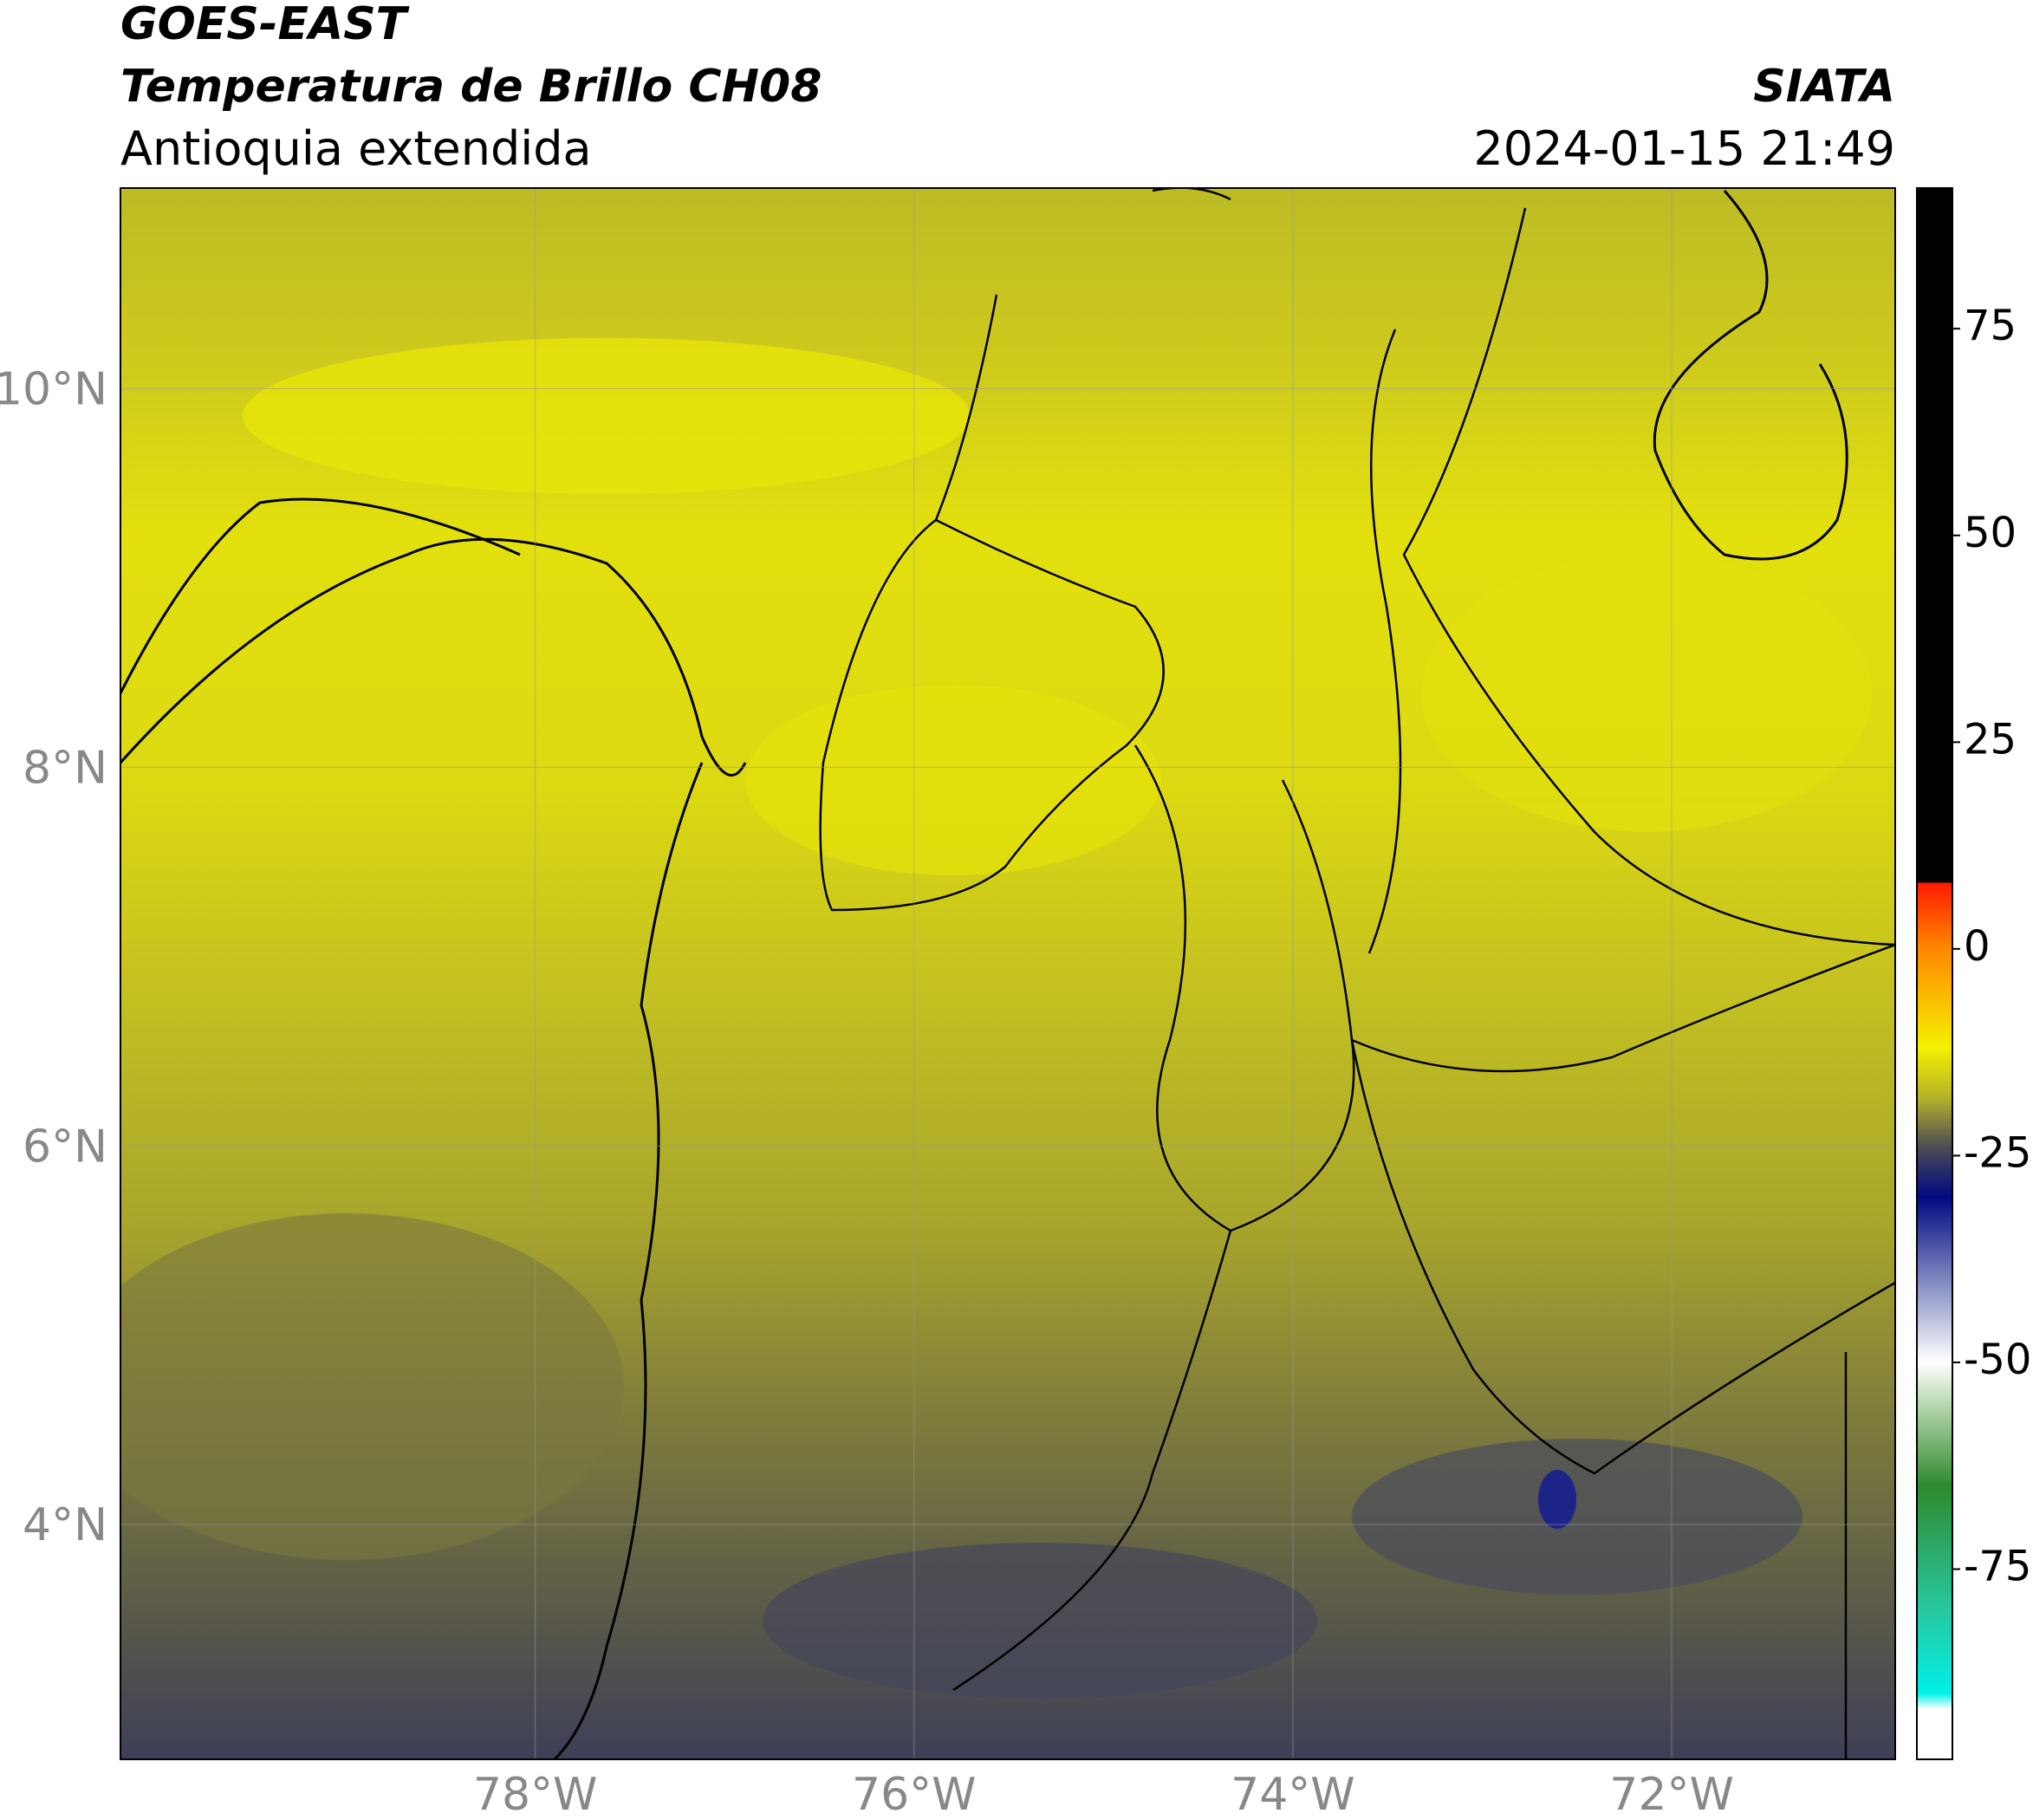 The height and width of the screenshot is (1820, 2033). Describe the element at coordinates (65, 1147) in the screenshot. I see `lat-tick-label: 6°N` at that location.